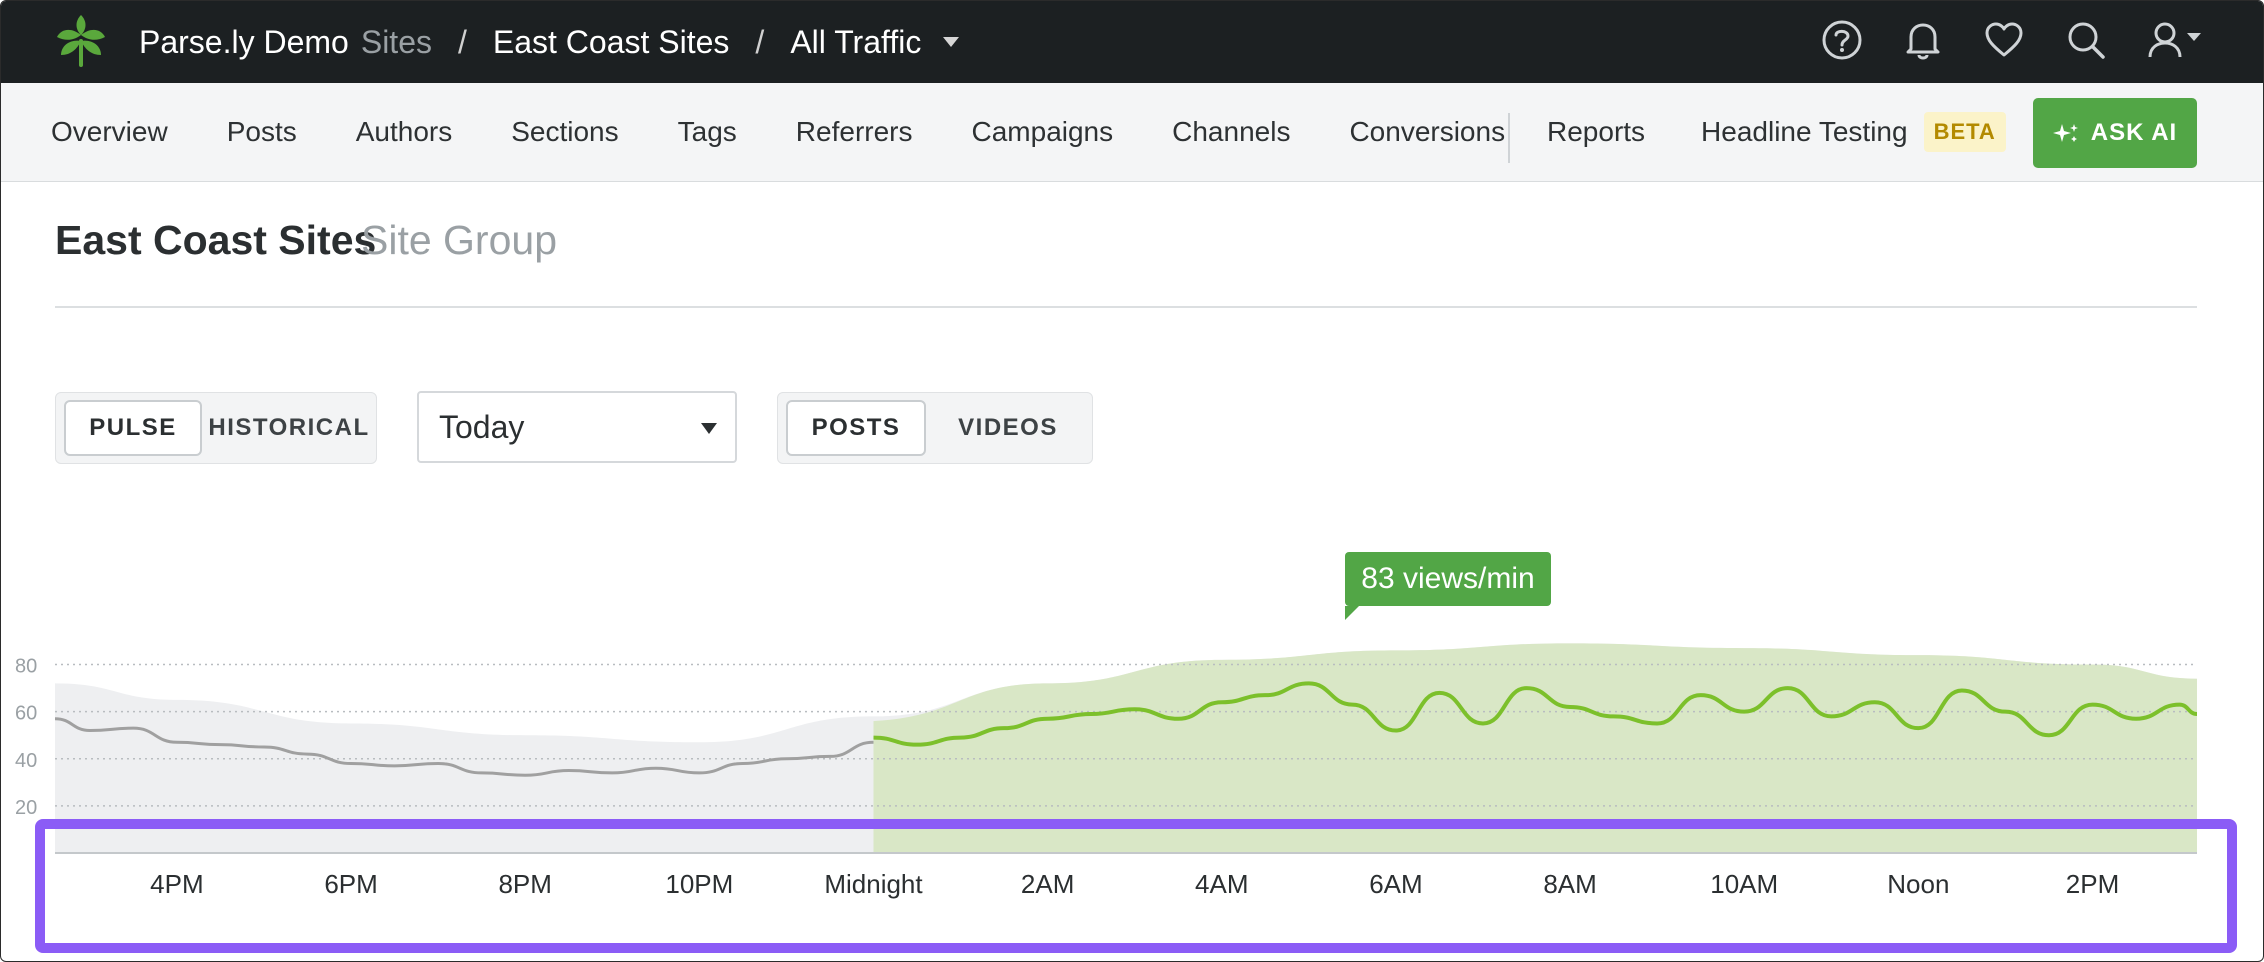 This screenshot has height=962, width=2264. What do you see at coordinates (396, 41) in the screenshot?
I see `account-sites-link: Sites` at bounding box center [396, 41].